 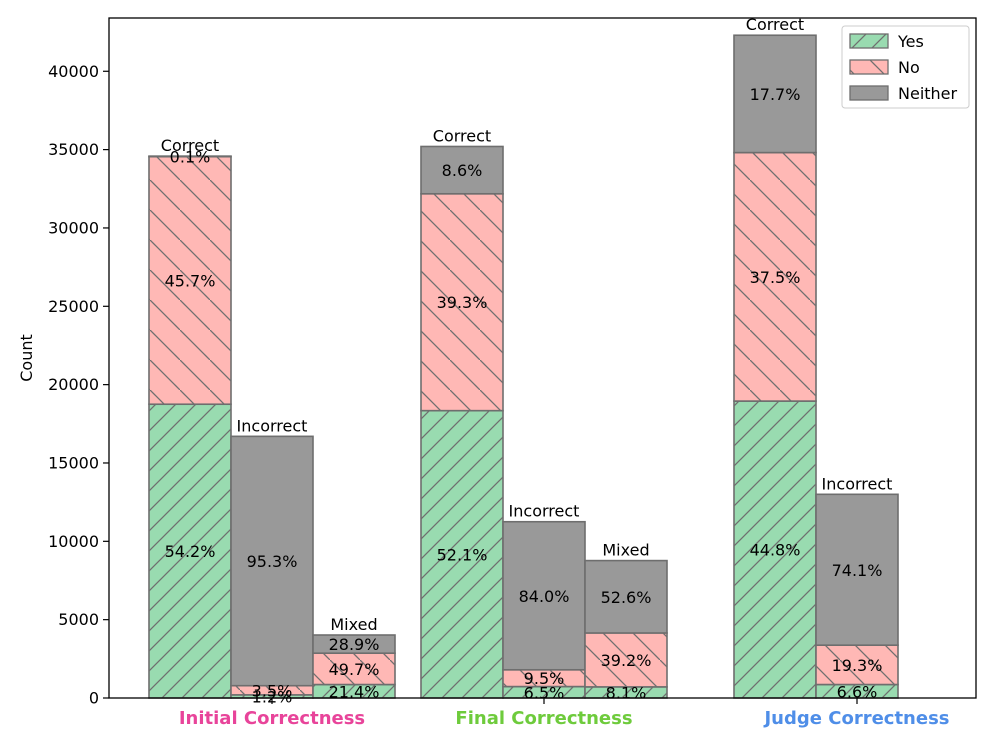 I want to click on final-correctness-correct-neither-segment, so click(x=462, y=170).